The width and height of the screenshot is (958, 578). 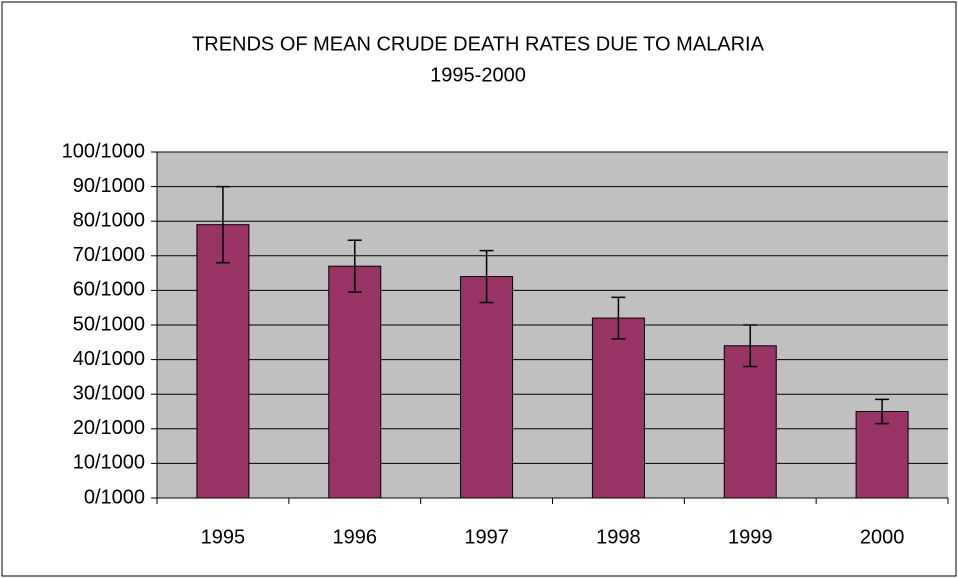 What do you see at coordinates (109, 290) in the screenshot?
I see `y-tick-label: 60/1000` at bounding box center [109, 290].